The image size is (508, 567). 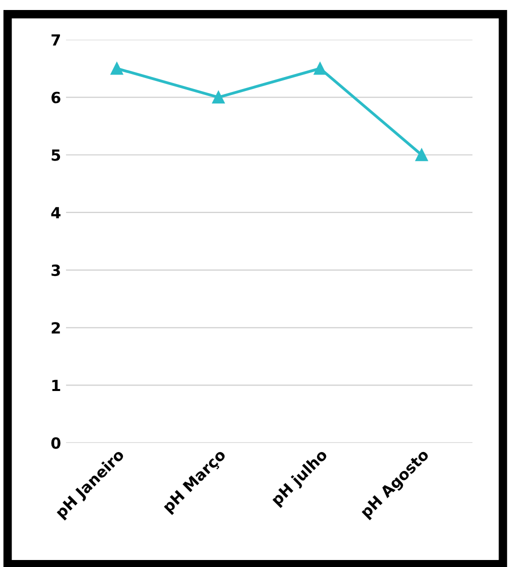 I want to click on y-tick-label: 2, so click(x=56, y=328).